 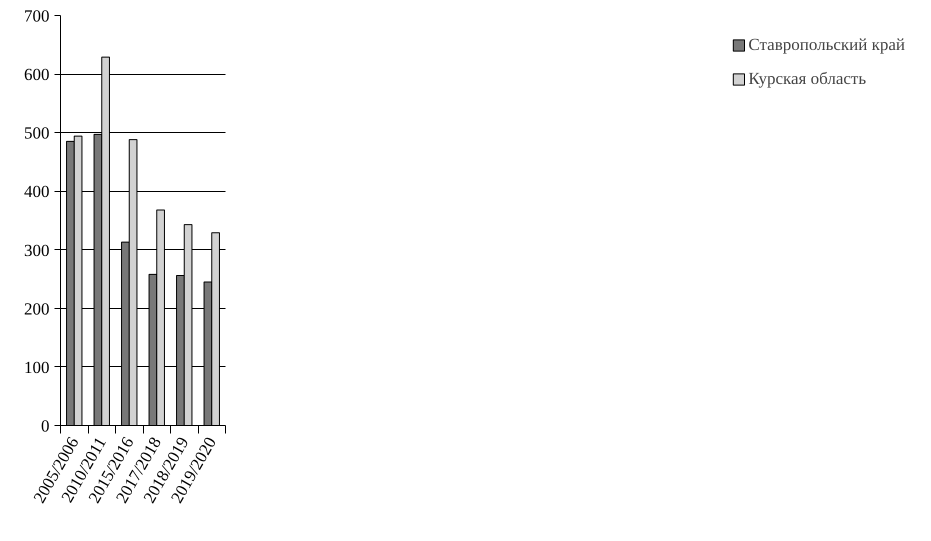 What do you see at coordinates (807, 79) in the screenshot?
I see `legend-label: Курская область` at bounding box center [807, 79].